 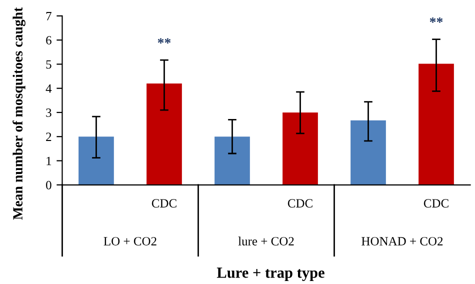 I want to click on text: lure + CO2, so click(x=266, y=241).